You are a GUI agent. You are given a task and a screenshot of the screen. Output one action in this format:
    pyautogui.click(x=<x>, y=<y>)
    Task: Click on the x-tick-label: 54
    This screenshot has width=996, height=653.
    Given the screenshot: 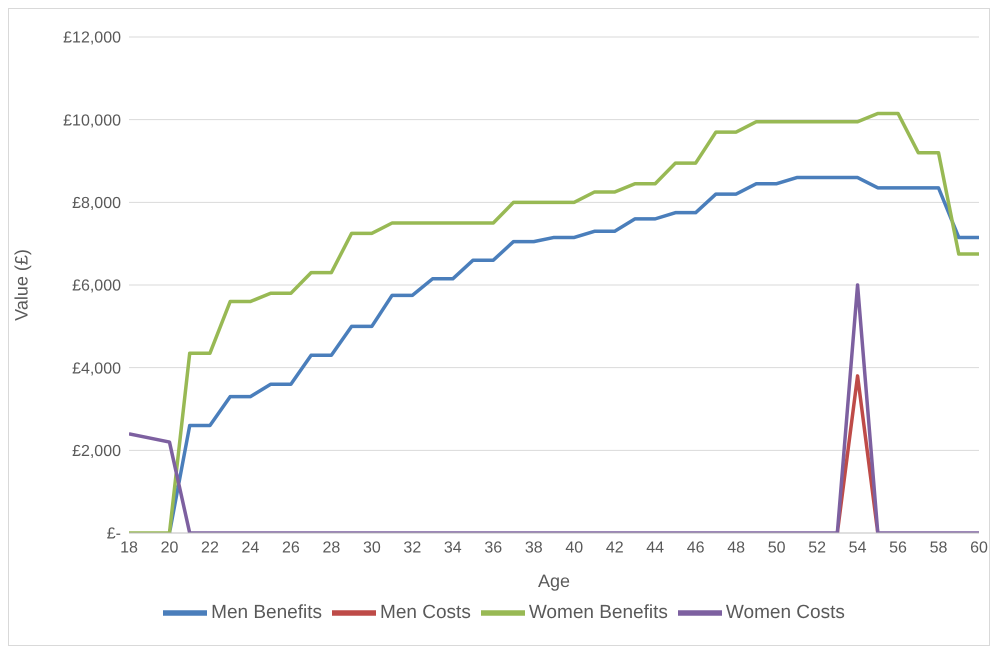 What is the action you would take?
    pyautogui.click(x=857, y=547)
    